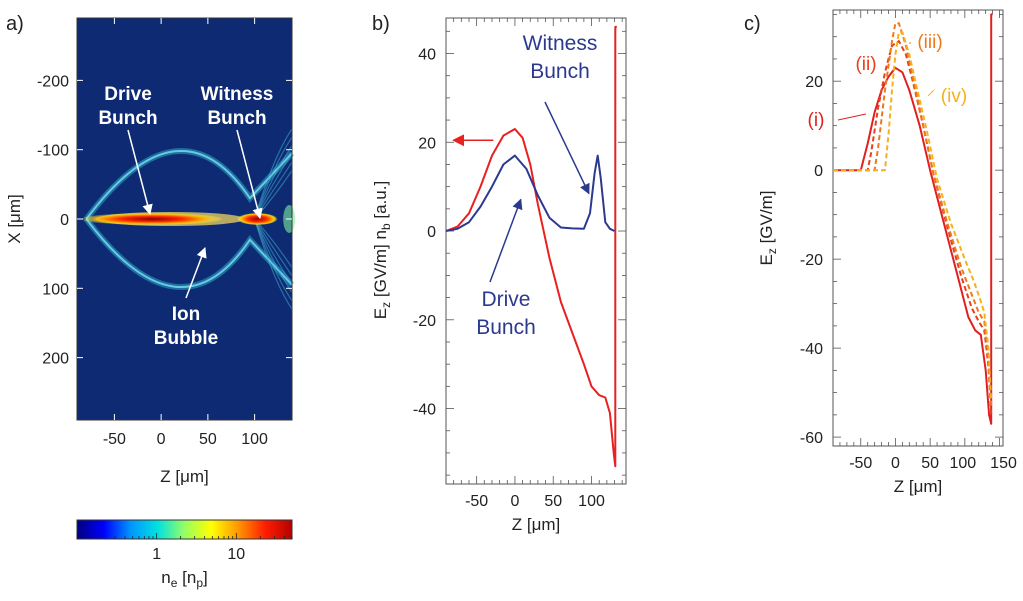  What do you see at coordinates (560, 71) in the screenshot?
I see `witness-bunch-label: Bunch` at bounding box center [560, 71].